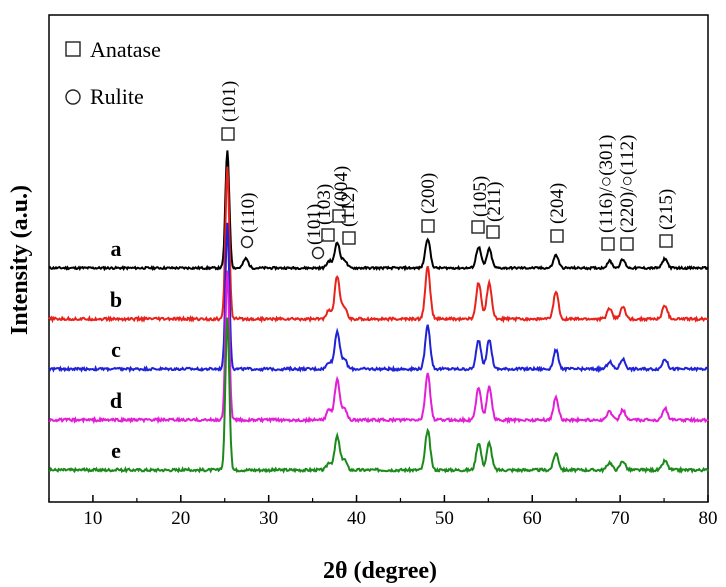 This screenshot has width=726, height=587. Describe the element at coordinates (20, 260) in the screenshot. I see `y-axis-title: Intensity (a.u.)` at that location.